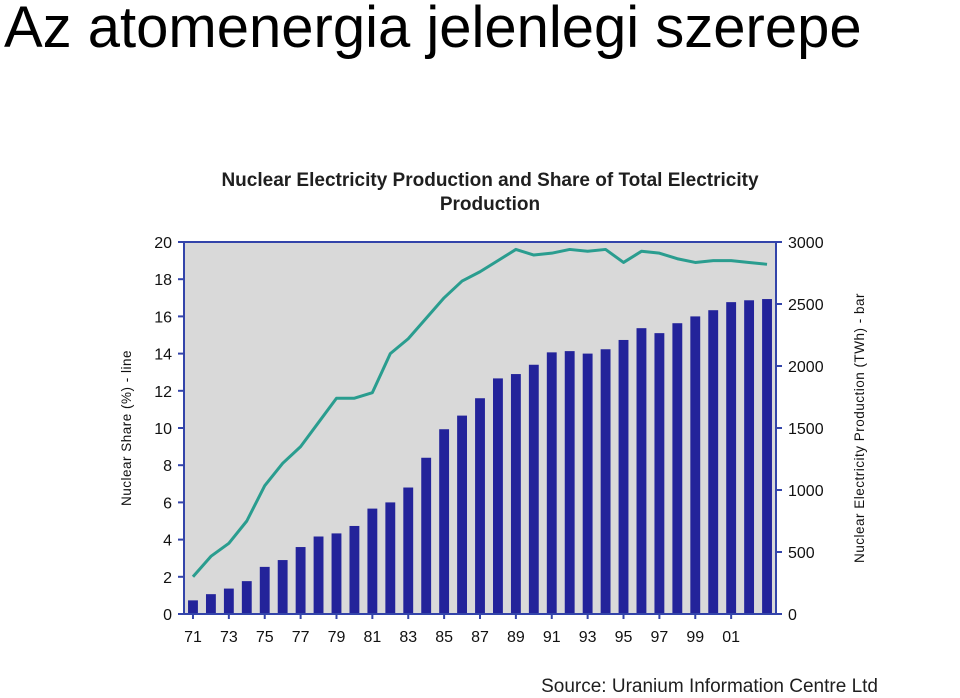 Image resolution: width=960 pixels, height=698 pixels. I want to click on left-tick-label: 20, so click(163, 243).